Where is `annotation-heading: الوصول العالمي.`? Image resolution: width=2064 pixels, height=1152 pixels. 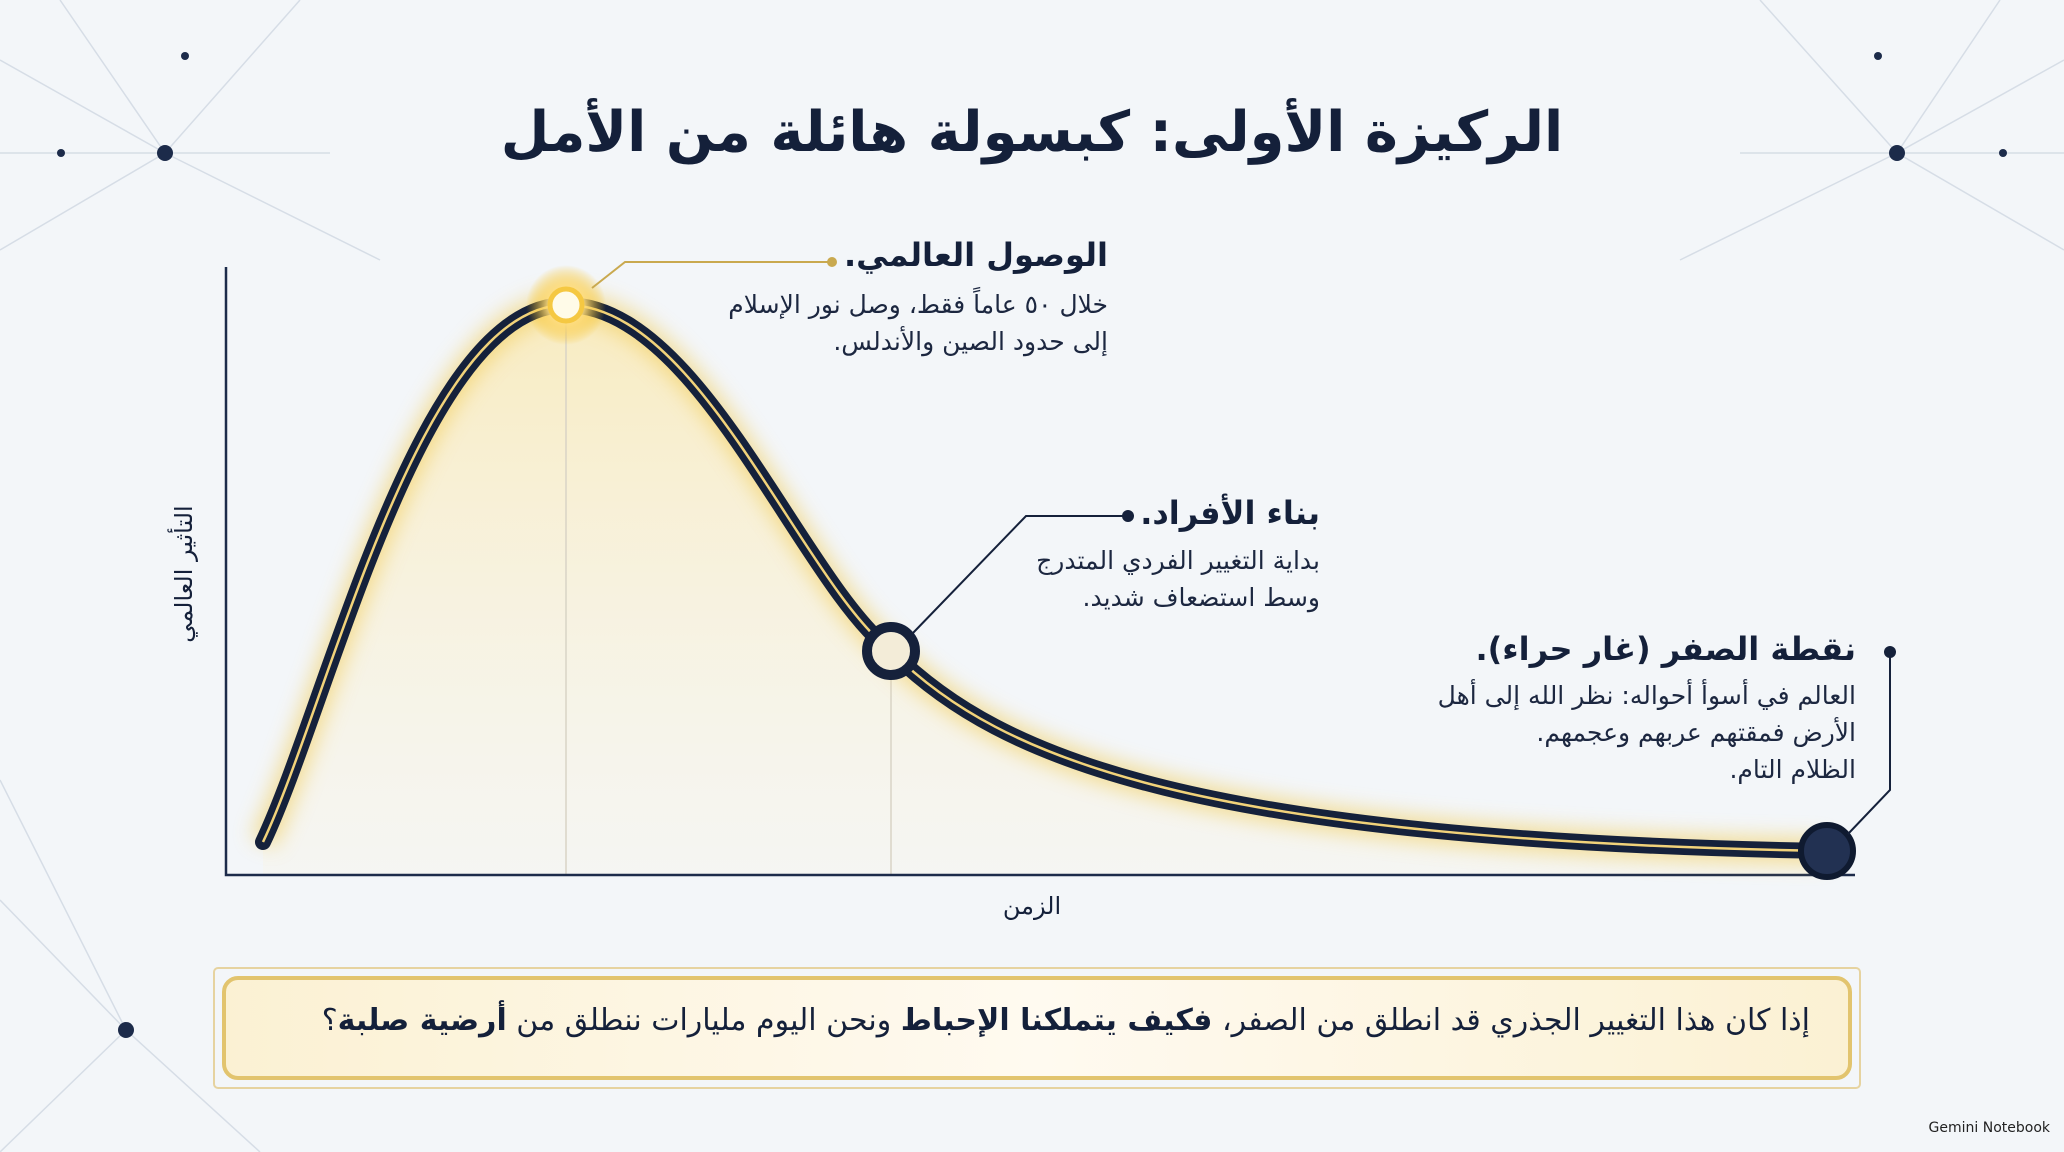 annotation-heading: الوصول العالمي. is located at coordinates (976, 255).